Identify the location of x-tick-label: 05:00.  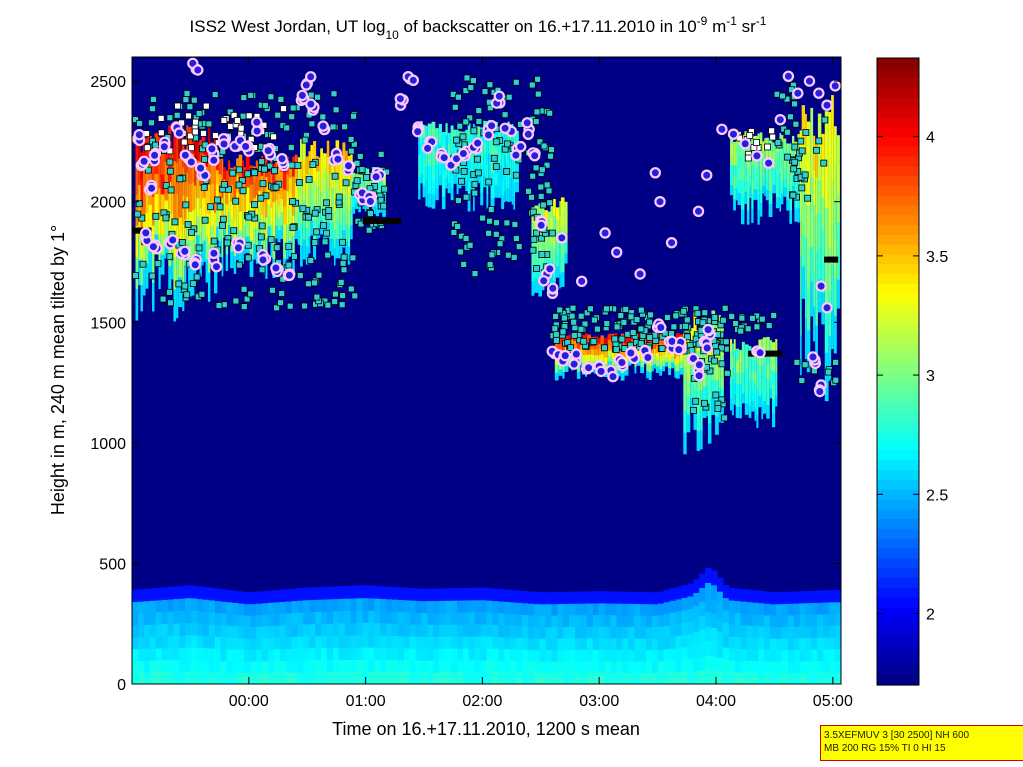
(833, 701).